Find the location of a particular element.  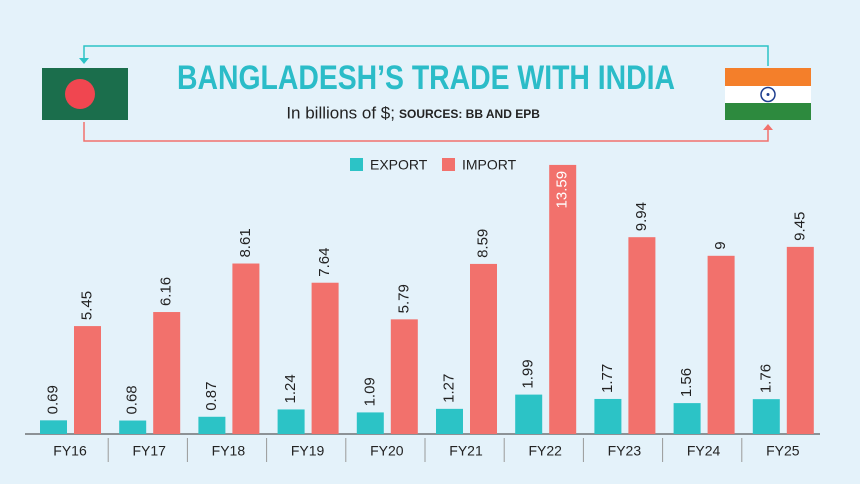

value-label: 1.09 is located at coordinates (369, 391).